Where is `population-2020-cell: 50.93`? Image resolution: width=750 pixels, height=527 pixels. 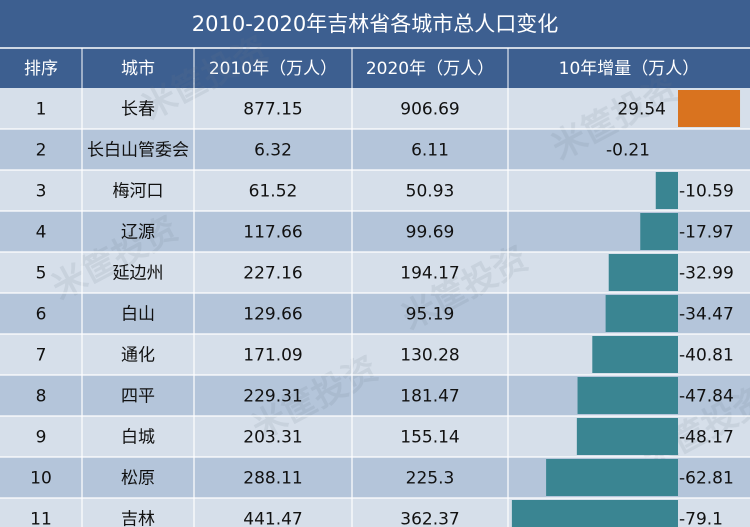 population-2020-cell: 50.93 is located at coordinates (430, 192).